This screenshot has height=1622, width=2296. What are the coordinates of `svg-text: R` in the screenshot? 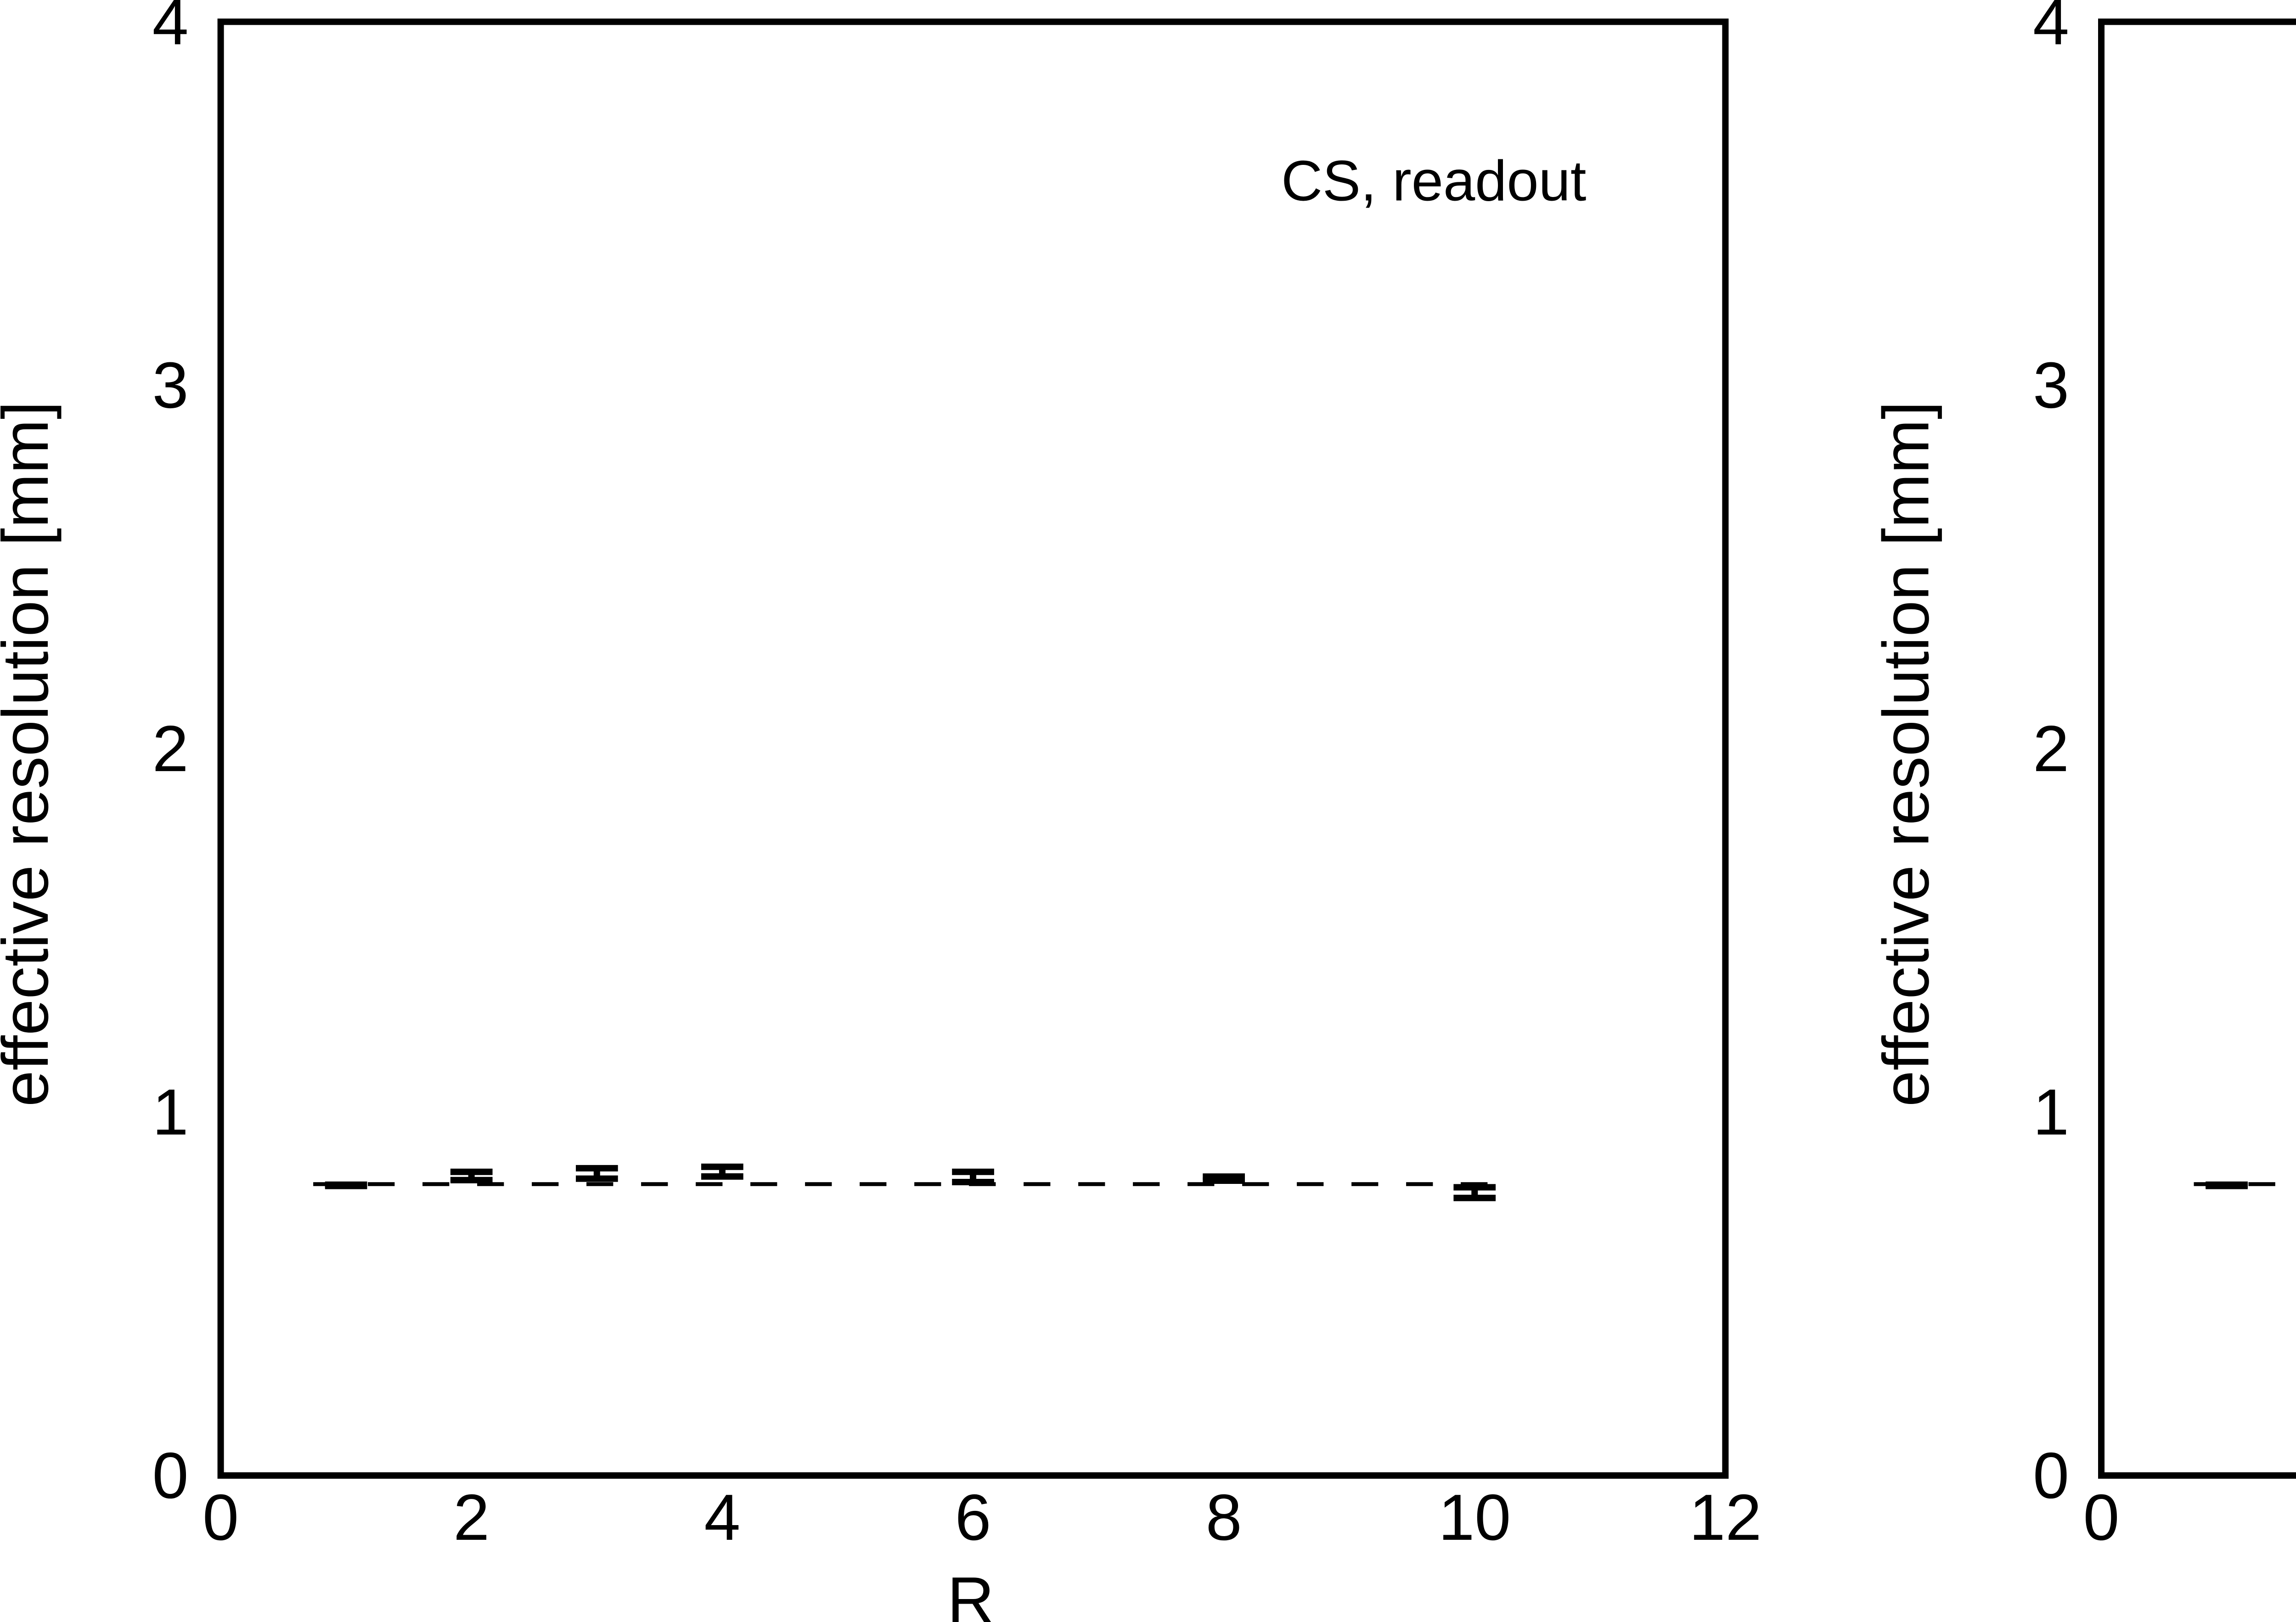 It's located at (971, 1593).